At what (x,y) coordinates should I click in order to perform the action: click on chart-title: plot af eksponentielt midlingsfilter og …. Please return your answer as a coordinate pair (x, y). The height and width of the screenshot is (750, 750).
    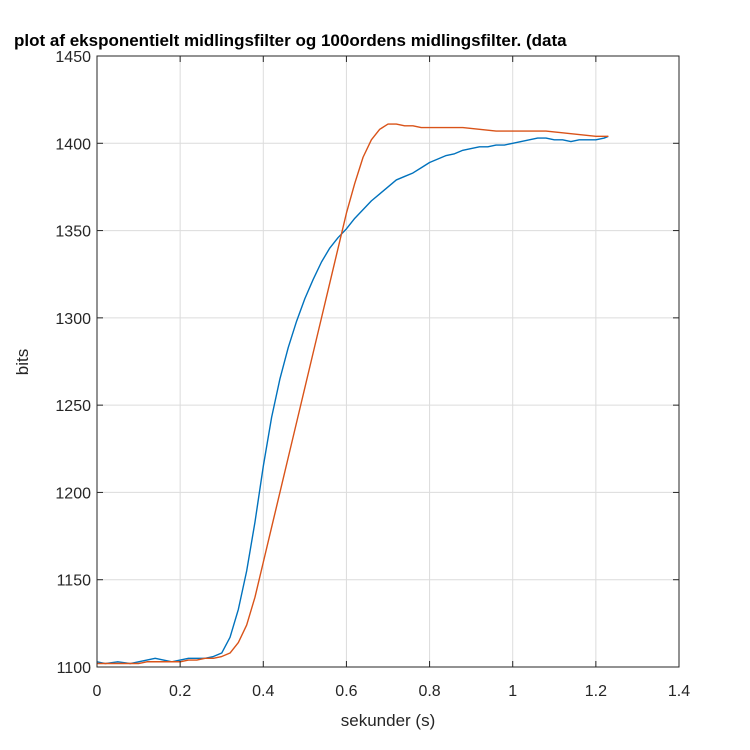
    Looking at the image, I should click on (290, 40).